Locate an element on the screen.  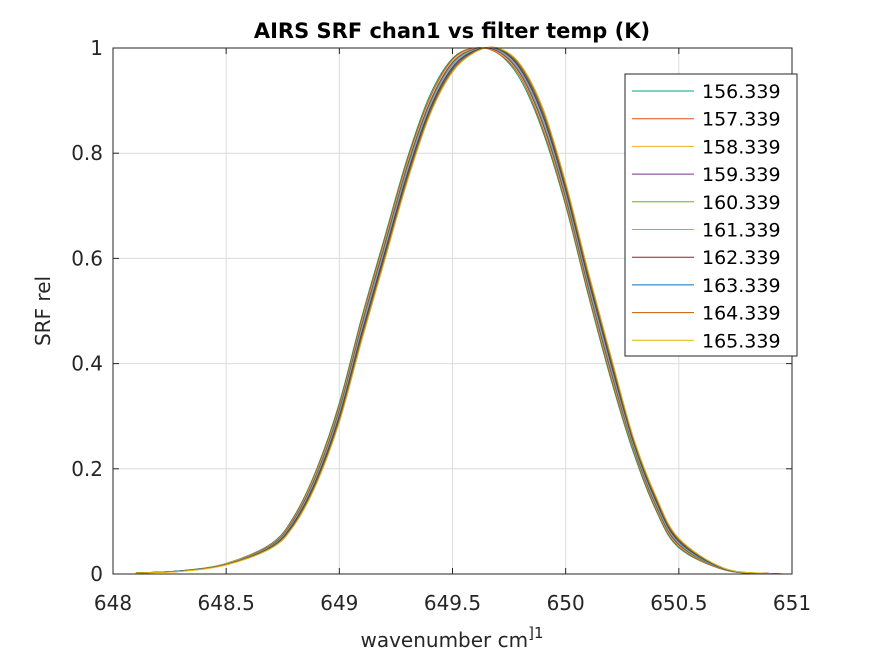
x-axis-label: wavenumber cm]1 is located at coordinates (451, 638).